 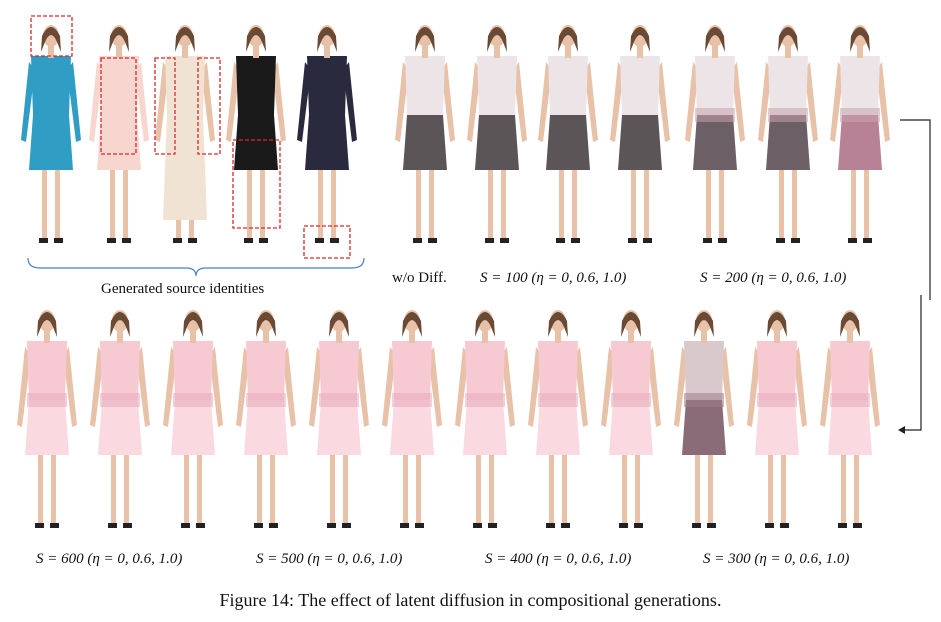 What do you see at coordinates (915, 209) in the screenshot?
I see `flow-arrow-line` at bounding box center [915, 209].